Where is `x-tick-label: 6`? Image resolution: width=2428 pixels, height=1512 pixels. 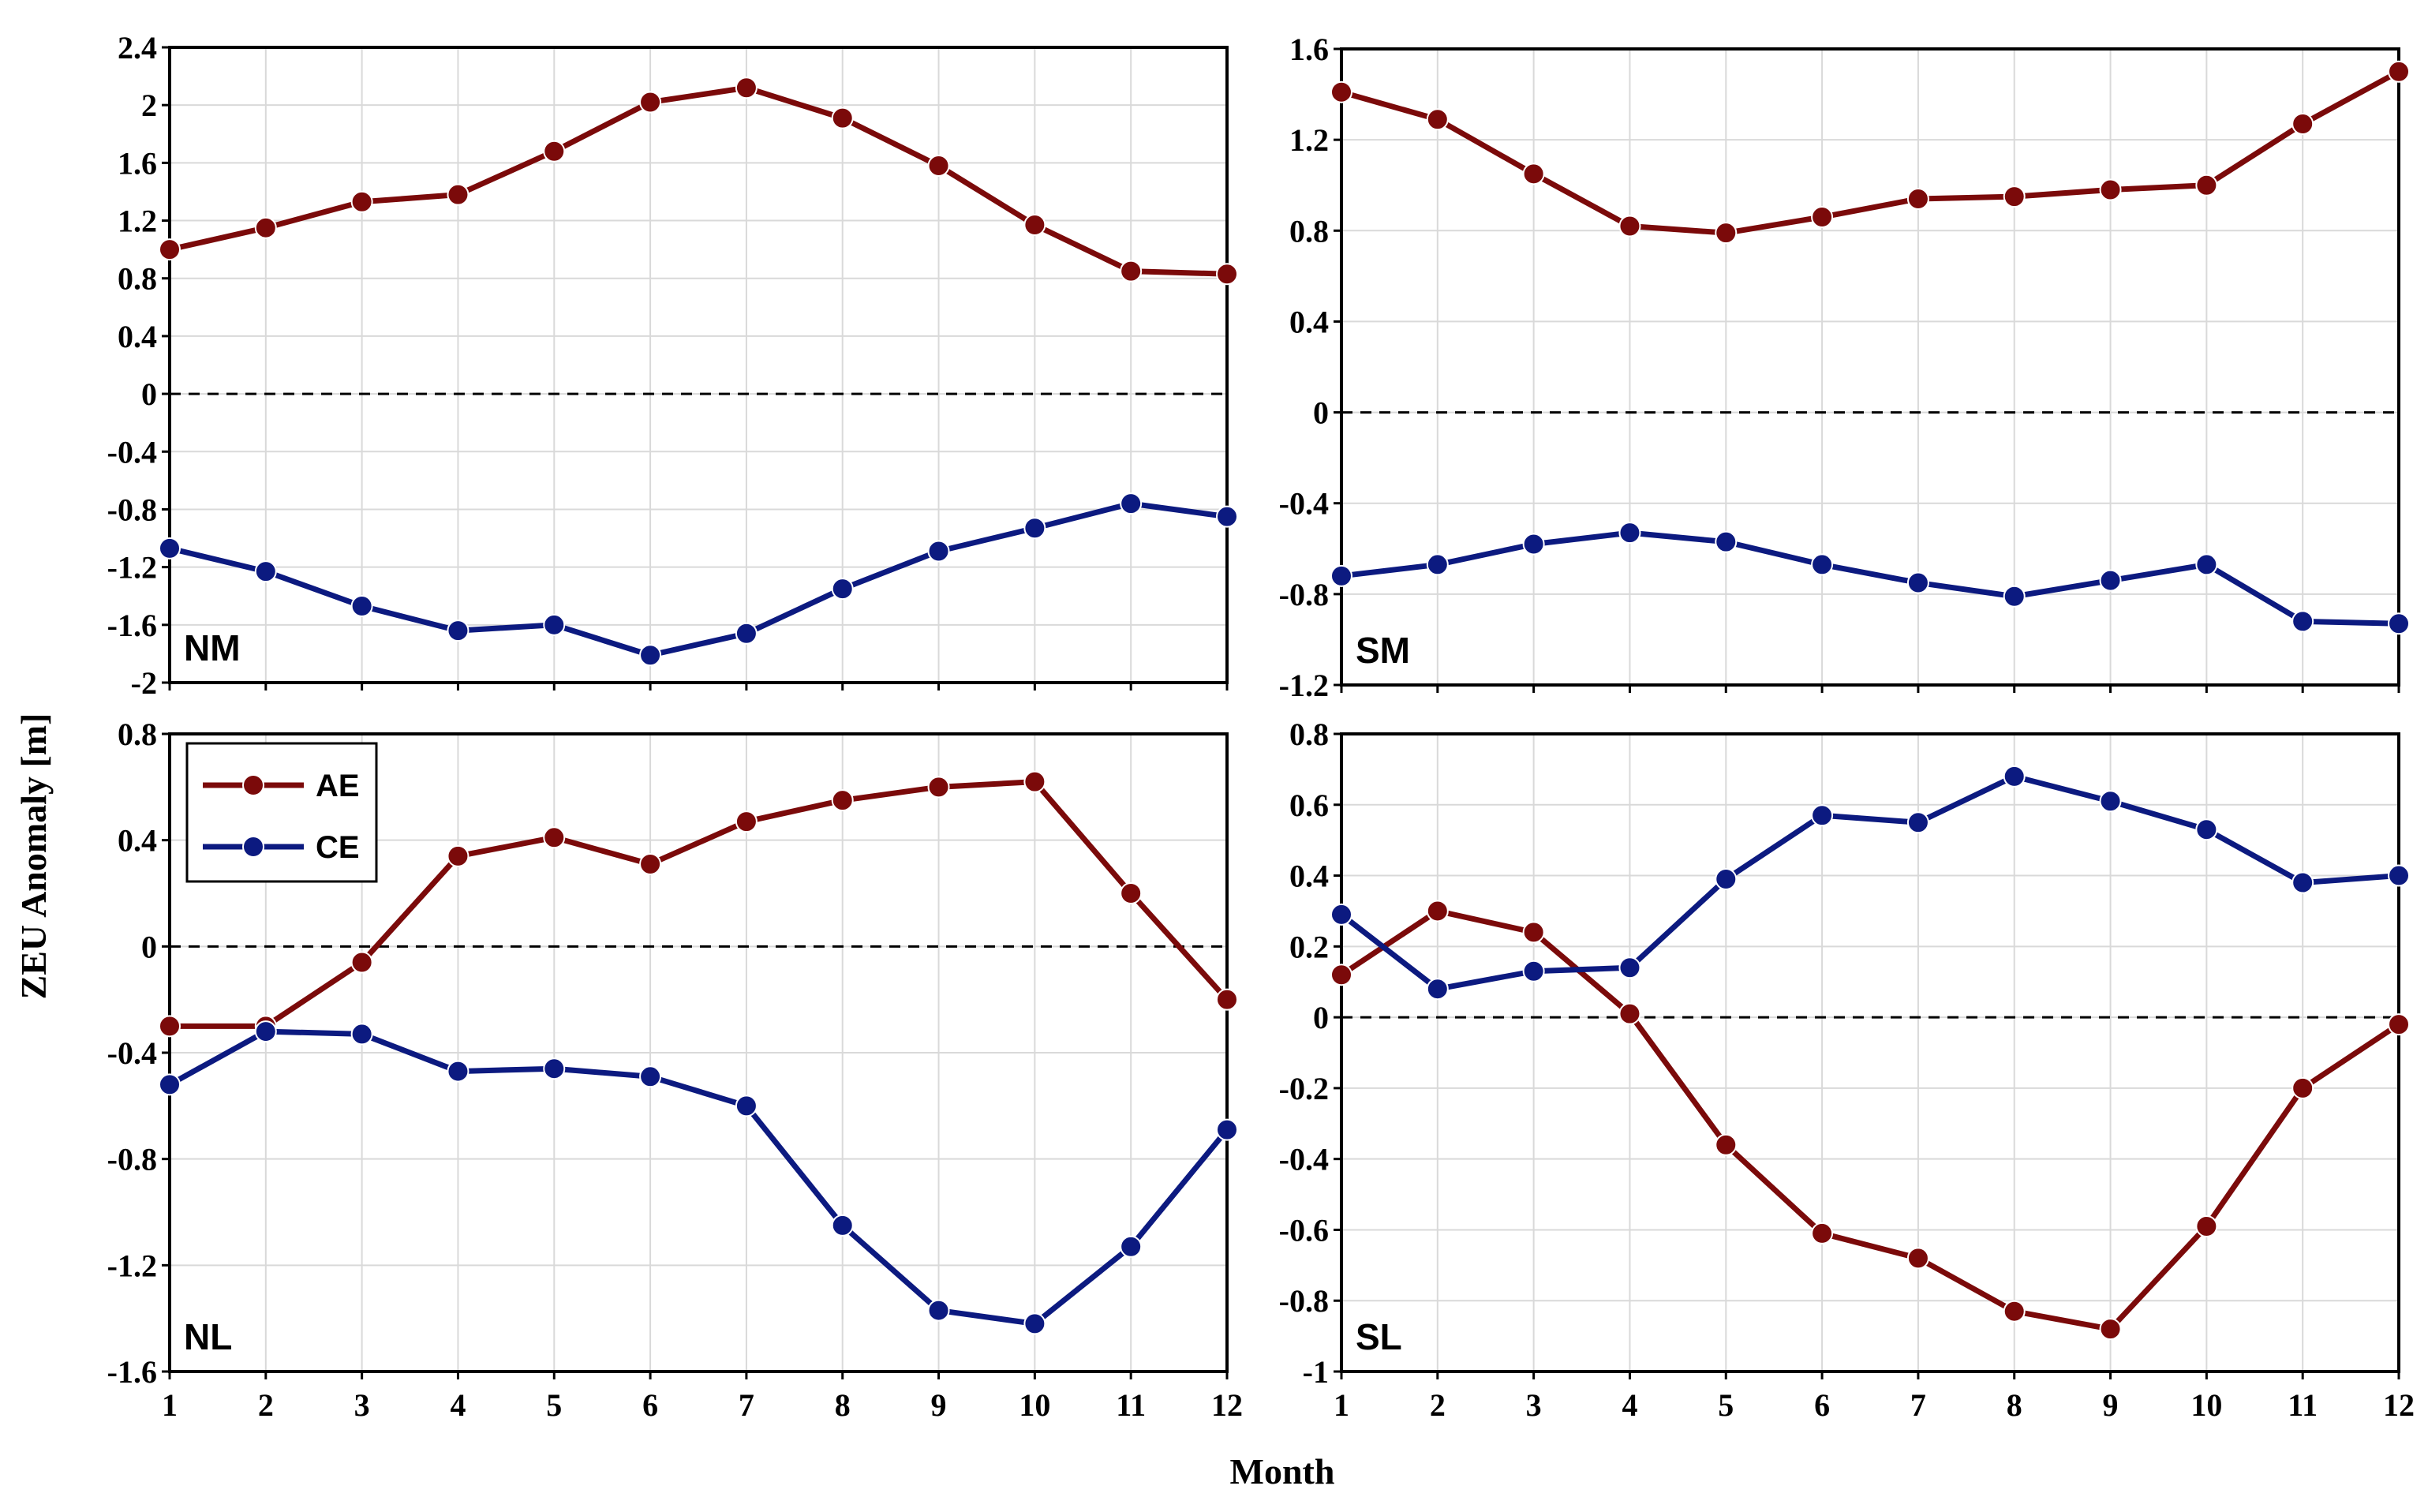
x-tick-label: 6 is located at coordinates (650, 1405).